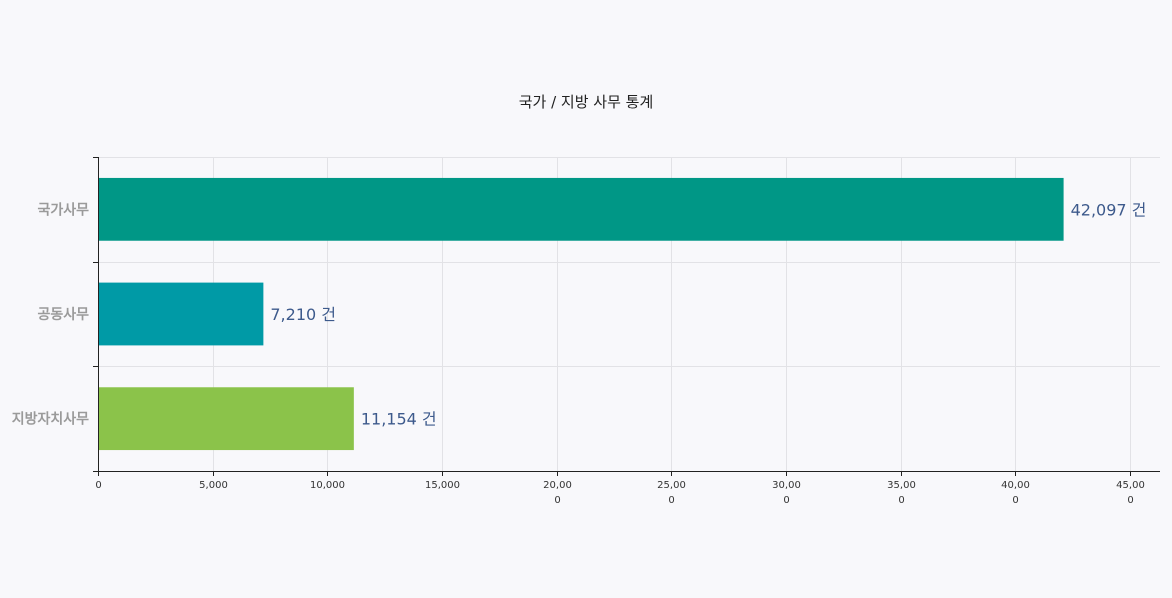 The image size is (1172, 598). I want to click on x-tick-label: 30,00, so click(786, 485).